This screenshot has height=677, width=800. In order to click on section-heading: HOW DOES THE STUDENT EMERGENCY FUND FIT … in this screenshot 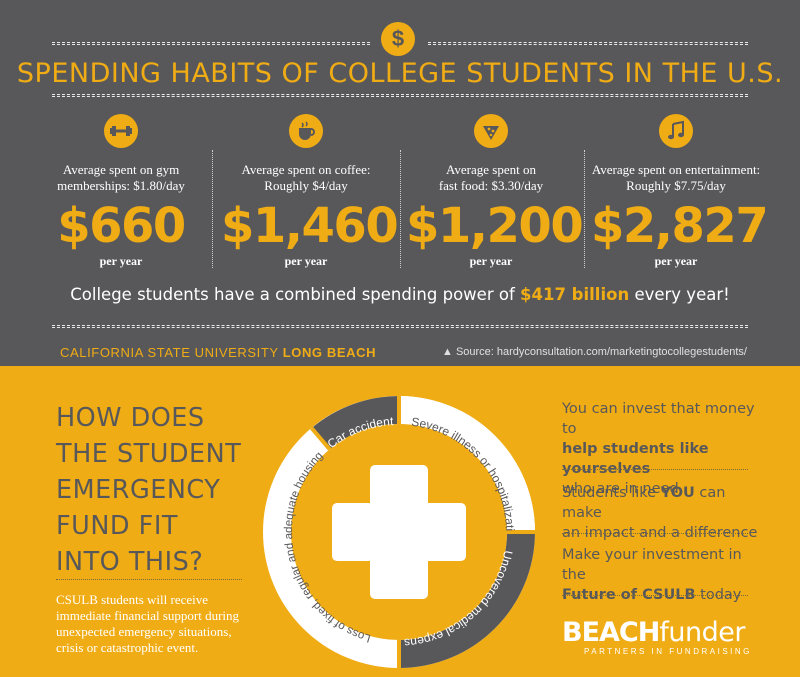, I will do `click(149, 490)`.